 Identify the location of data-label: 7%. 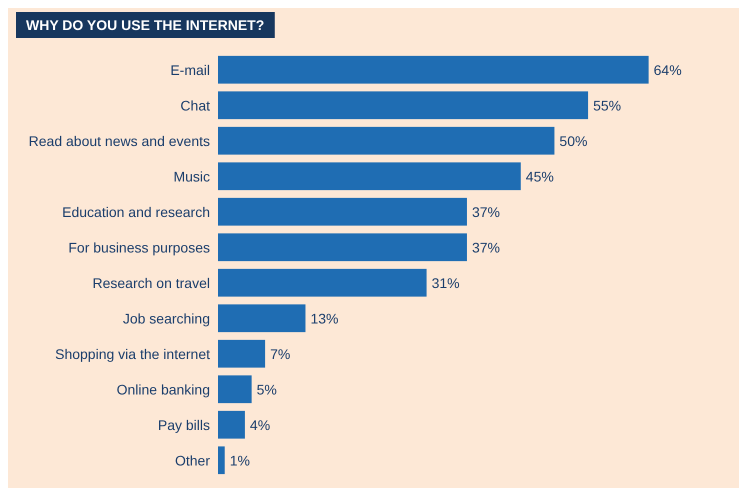
(280, 354).